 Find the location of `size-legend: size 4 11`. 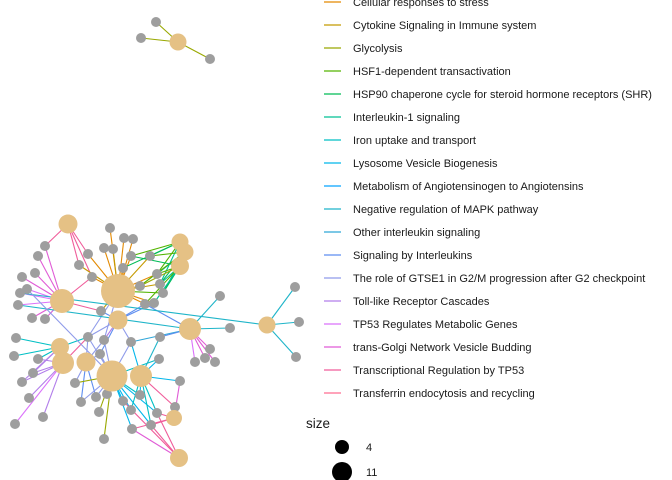

size-legend: size 4 11 is located at coordinates (341, 448).